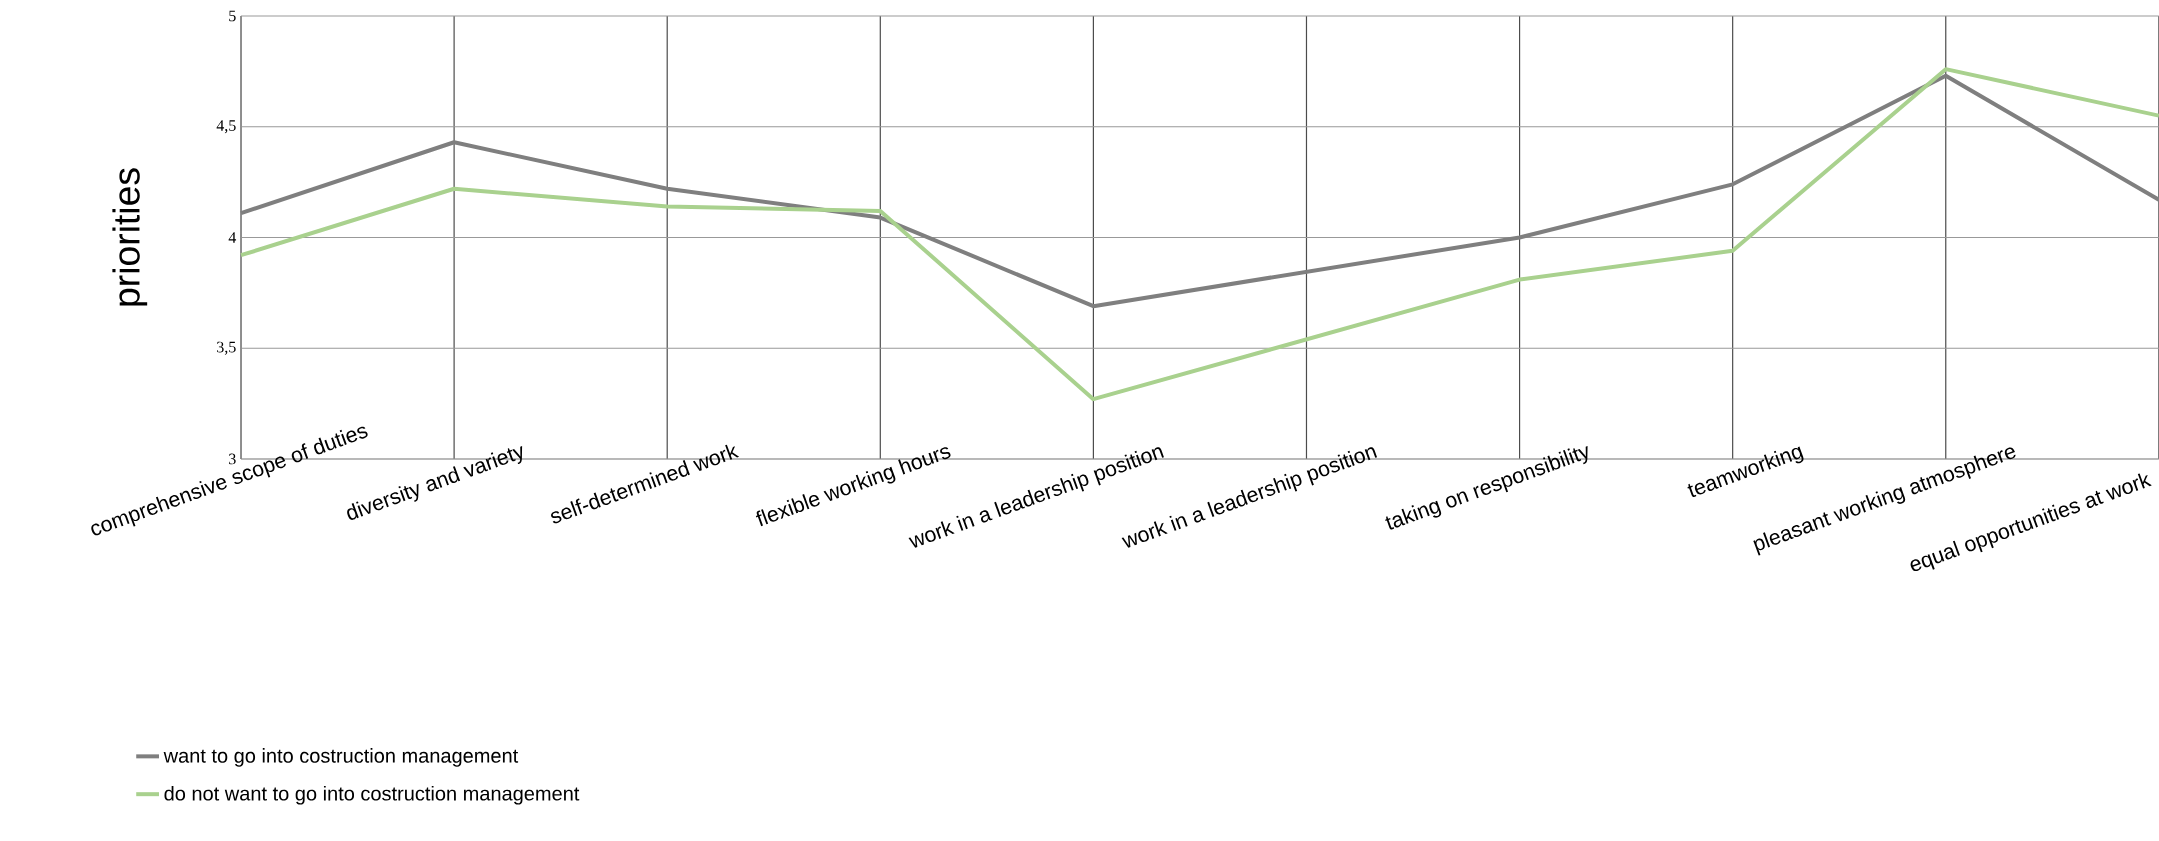 The height and width of the screenshot is (841, 2159). I want to click on y-tick-label: 4, so click(232, 237).